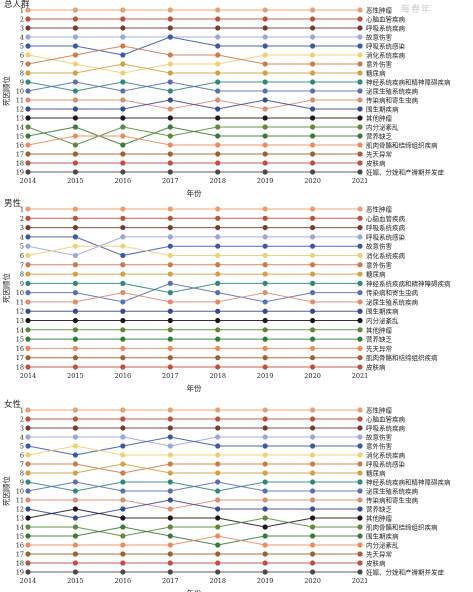 The width and height of the screenshot is (473, 592). I want to click on series-label: 呼吸系统感染, so click(386, 464).